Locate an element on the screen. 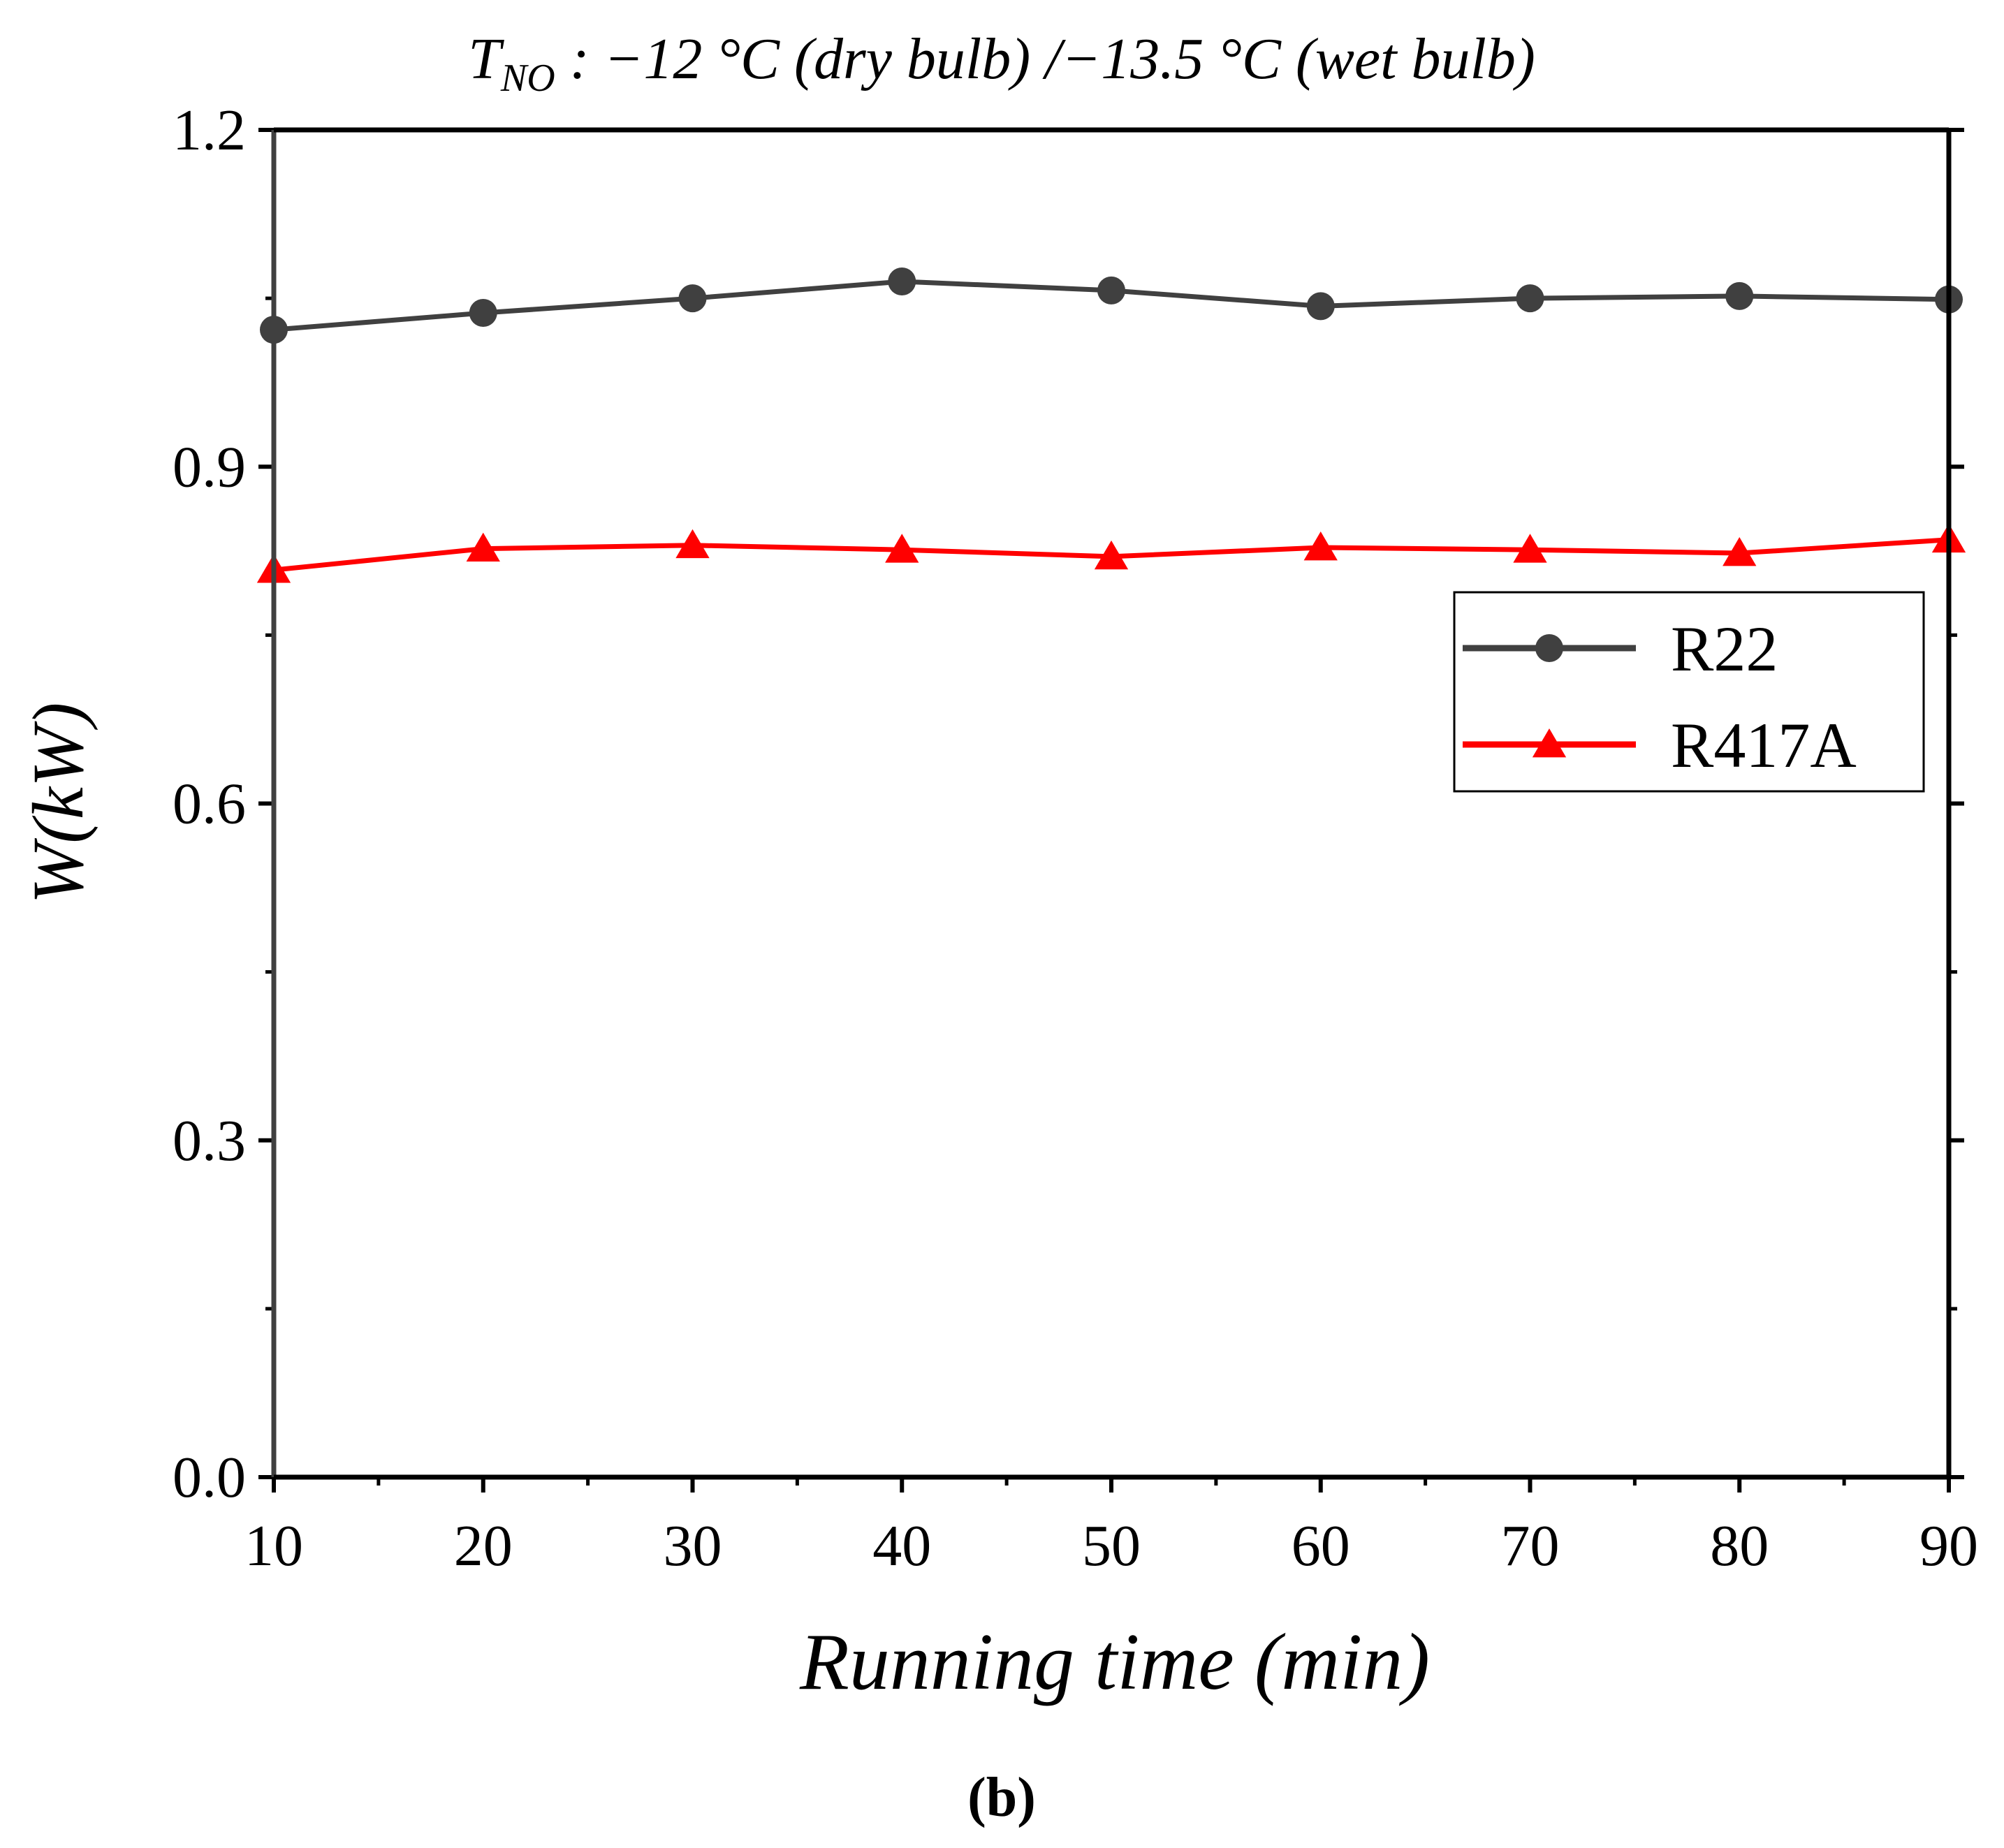  x-tick-group: 10 20 30 40 50 60 70 80 90 is located at coordinates (1111, 1527).